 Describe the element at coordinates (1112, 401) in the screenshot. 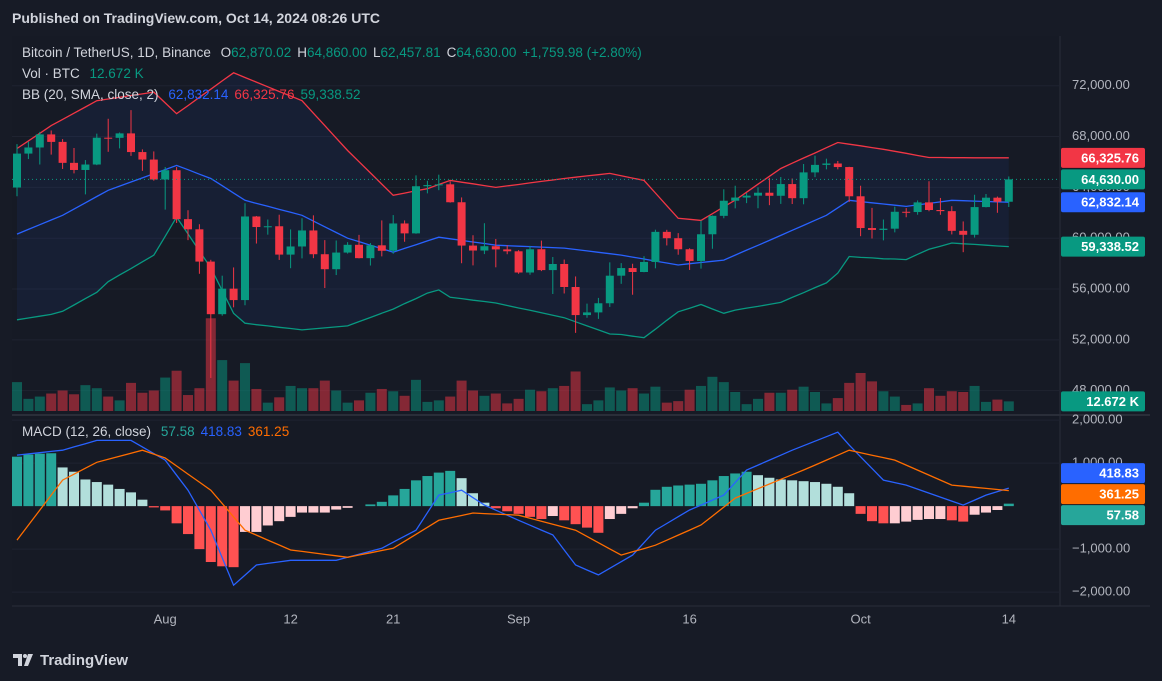

I see `price-badge-label: 12.672 K` at that location.